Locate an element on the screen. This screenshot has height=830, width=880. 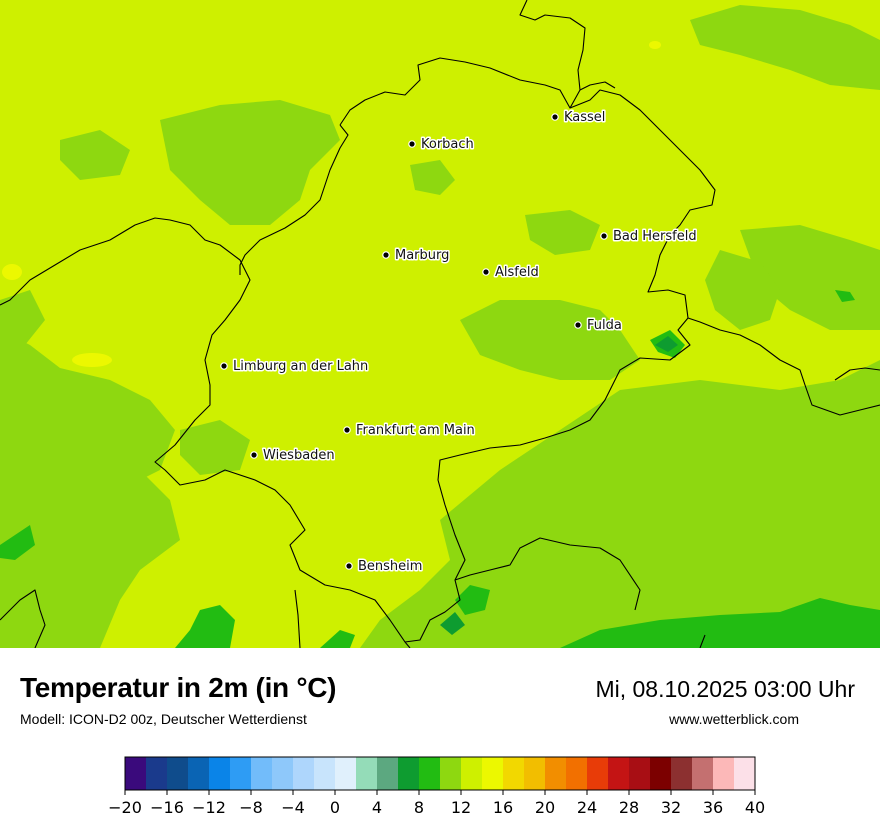
colorbar-tick-label: 8 is located at coordinates (419, 807).